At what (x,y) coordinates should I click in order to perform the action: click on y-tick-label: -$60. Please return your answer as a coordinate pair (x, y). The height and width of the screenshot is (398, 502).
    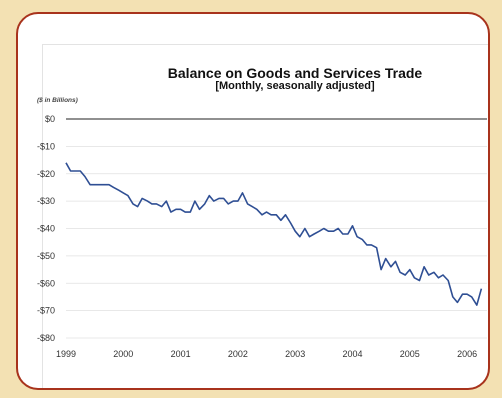
    Looking at the image, I should click on (46, 283).